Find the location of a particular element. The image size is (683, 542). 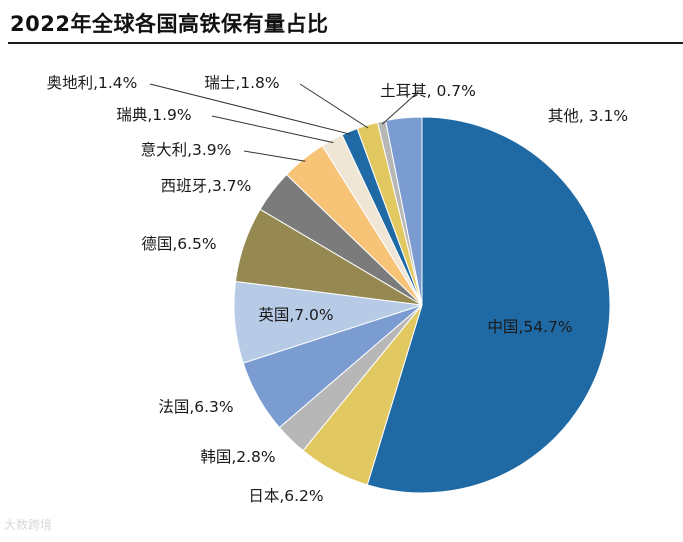

slice-label-7: 西班牙,3.7% is located at coordinates (206, 186).